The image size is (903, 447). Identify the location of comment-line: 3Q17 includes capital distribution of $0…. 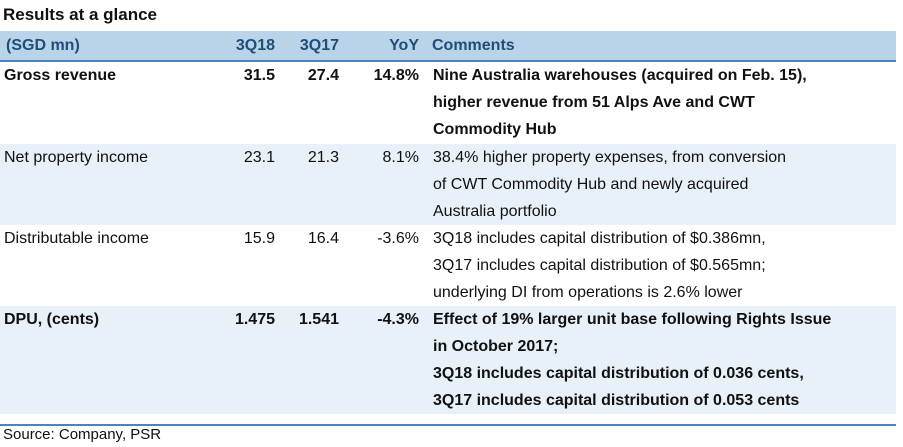
(599, 265).